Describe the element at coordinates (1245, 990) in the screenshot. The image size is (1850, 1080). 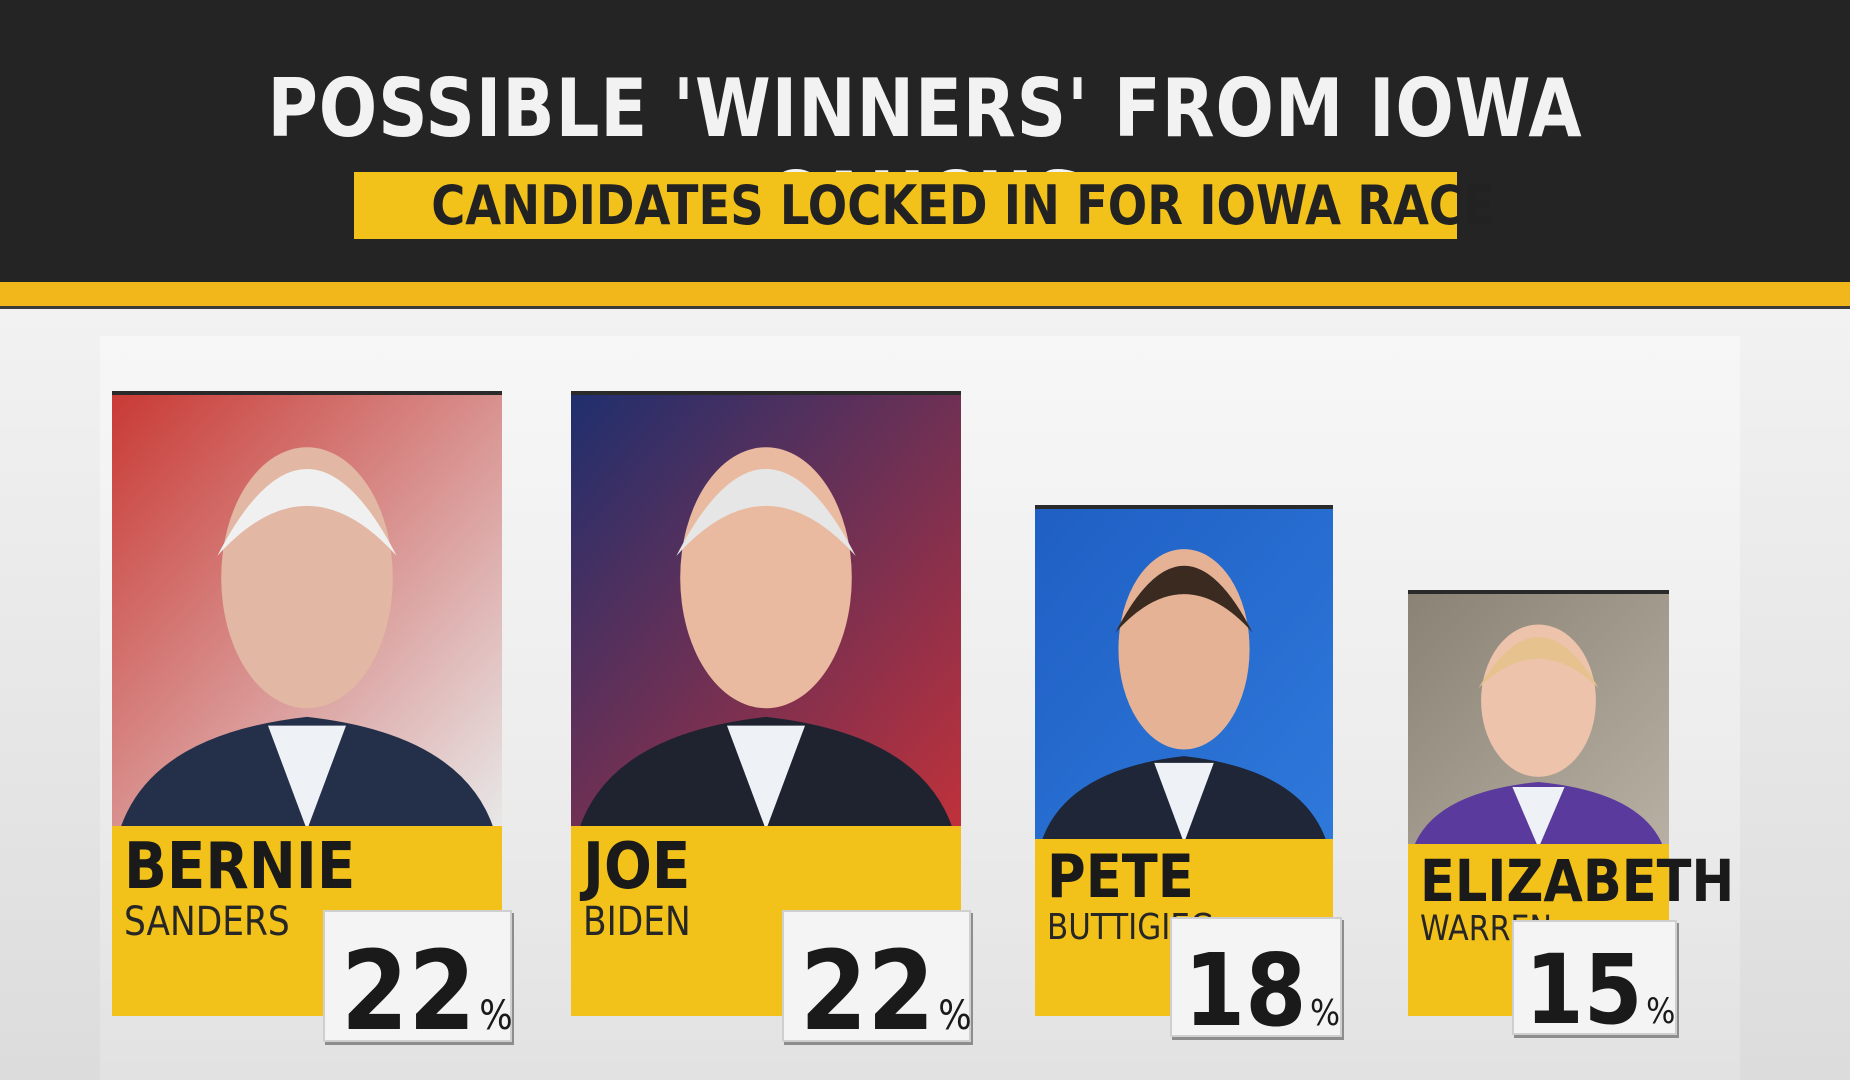
I see `value-number: 18` at that location.